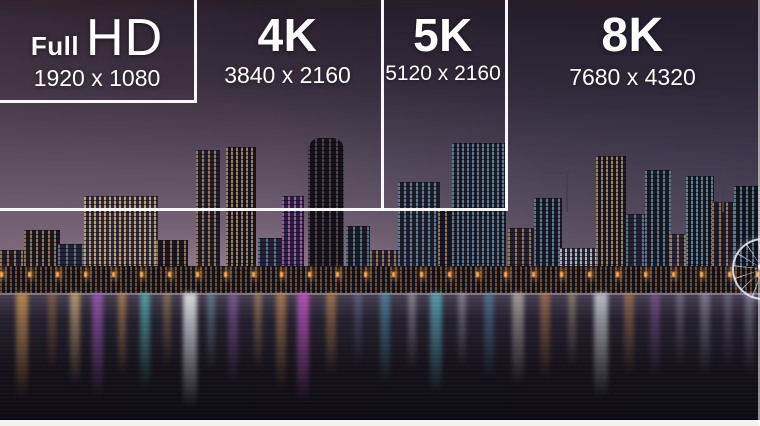 The width and height of the screenshot is (760, 426). What do you see at coordinates (380, 280) in the screenshot?
I see `building` at bounding box center [380, 280].